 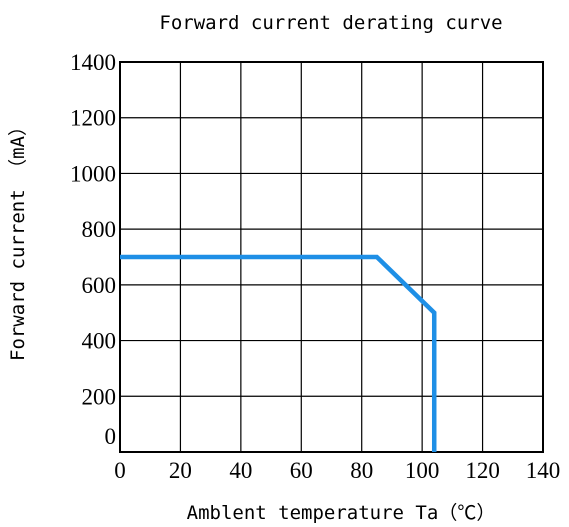 What do you see at coordinates (341, 513) in the screenshot?
I see `x-axis-label: Amblent temperature Ta（℃）` at bounding box center [341, 513].